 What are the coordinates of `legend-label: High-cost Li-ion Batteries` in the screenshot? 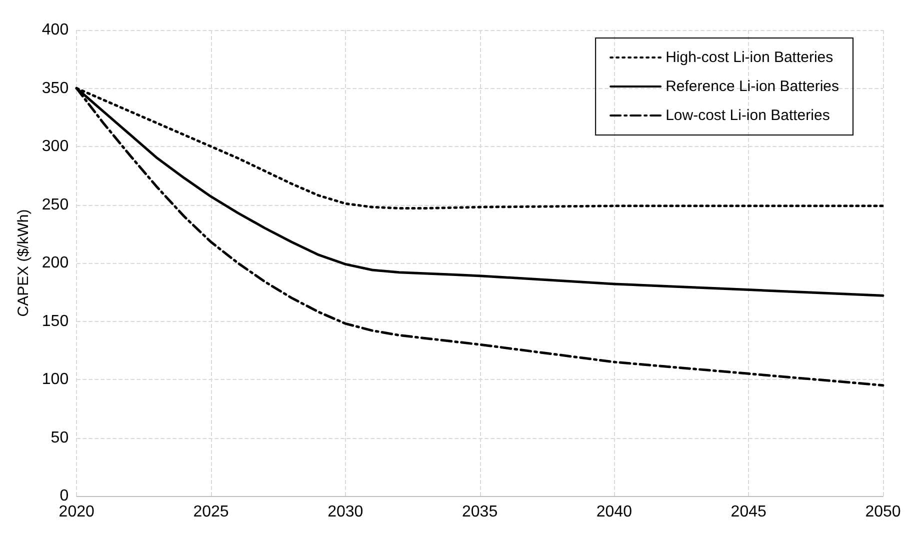 It's located at (750, 57).